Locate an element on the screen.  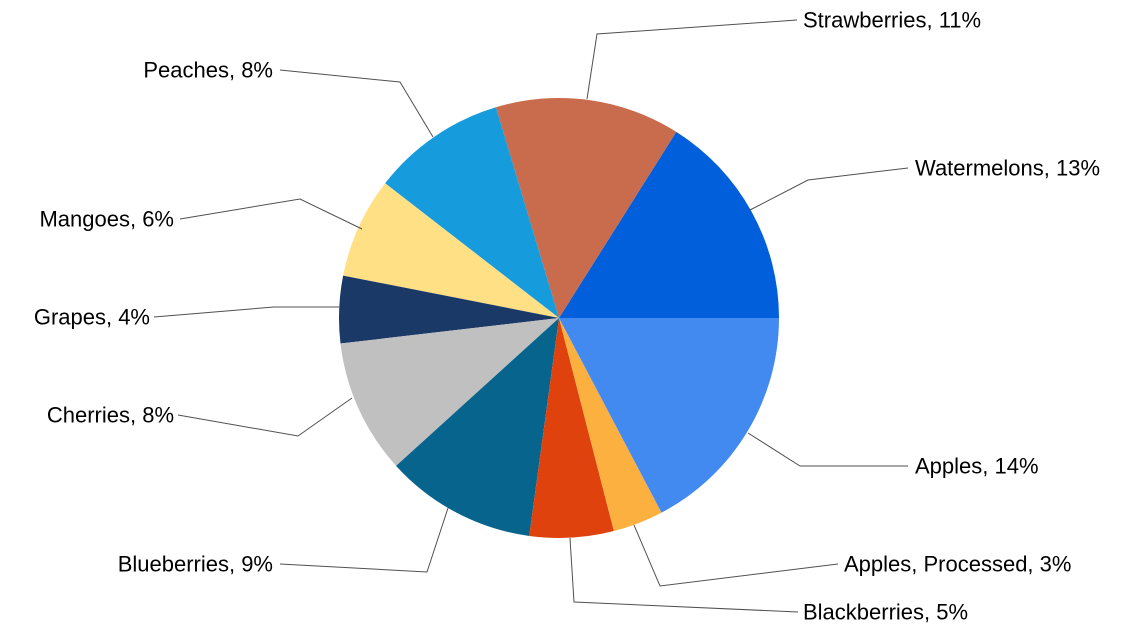
leader-line-watermelons is located at coordinates (829, 189).